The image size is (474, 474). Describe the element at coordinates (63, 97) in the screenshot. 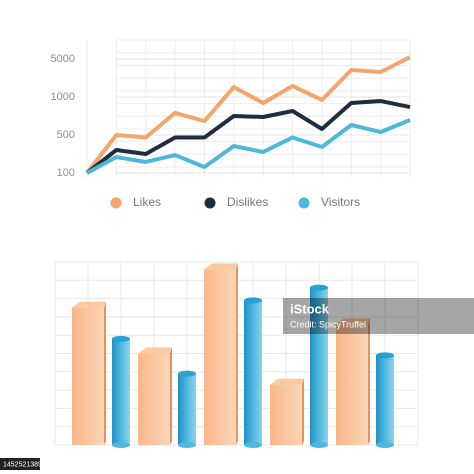

I see `y-tick-label: 1000` at that location.